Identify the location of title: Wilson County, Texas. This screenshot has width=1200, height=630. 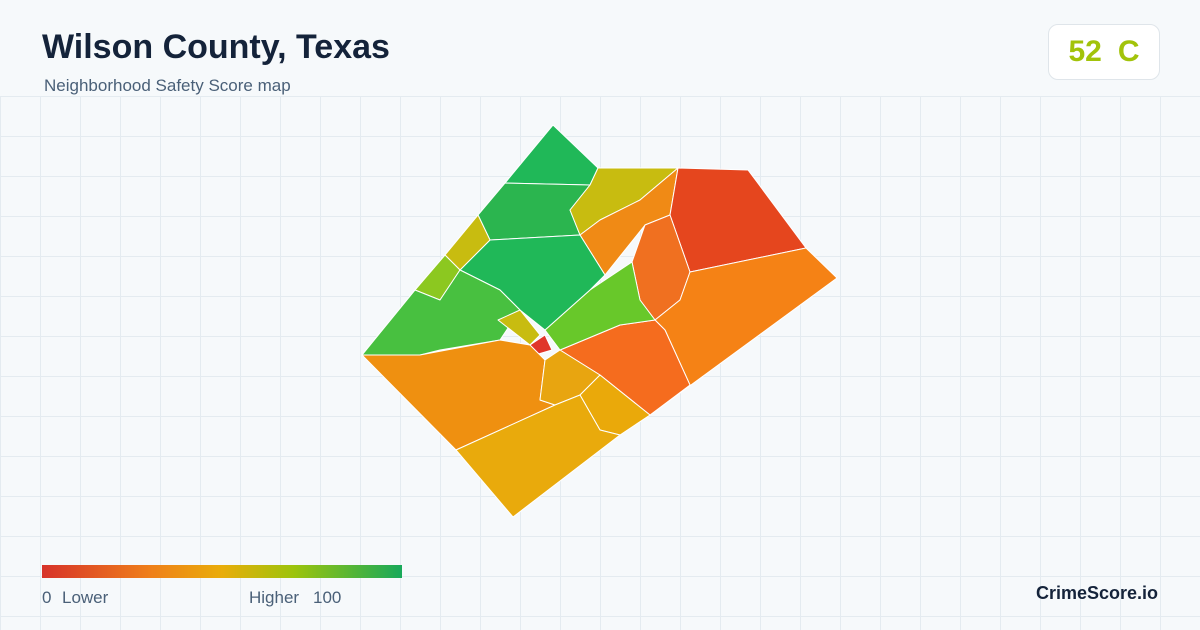
(216, 47).